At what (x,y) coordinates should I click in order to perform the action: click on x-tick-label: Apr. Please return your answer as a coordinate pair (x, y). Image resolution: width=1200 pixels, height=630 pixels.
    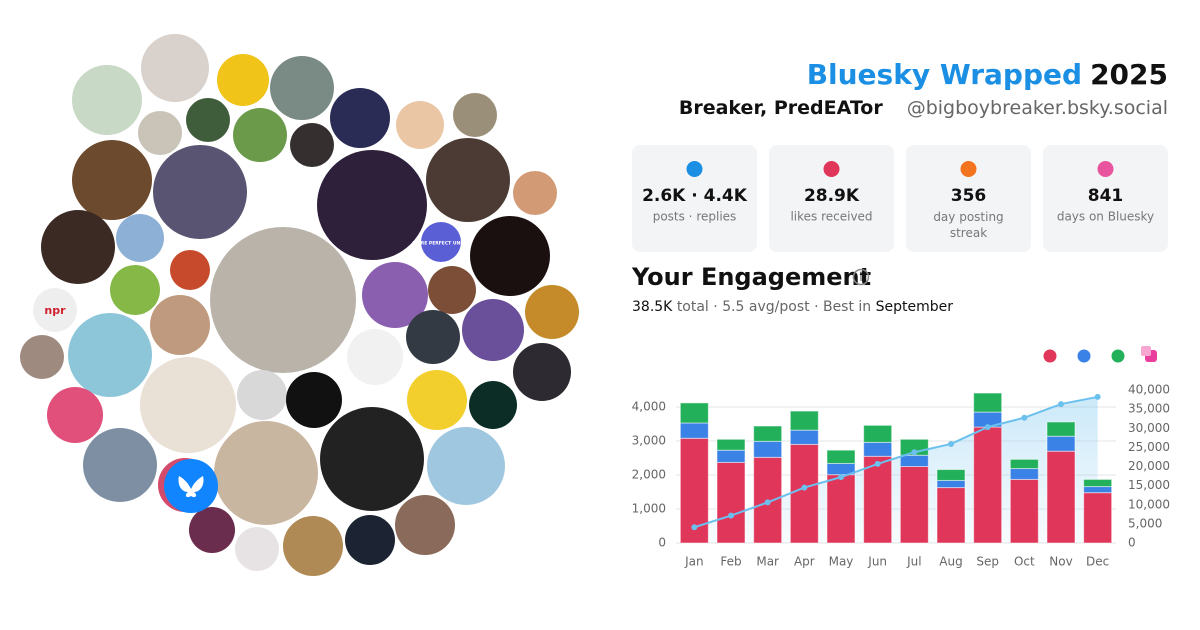
    Looking at the image, I should click on (804, 562).